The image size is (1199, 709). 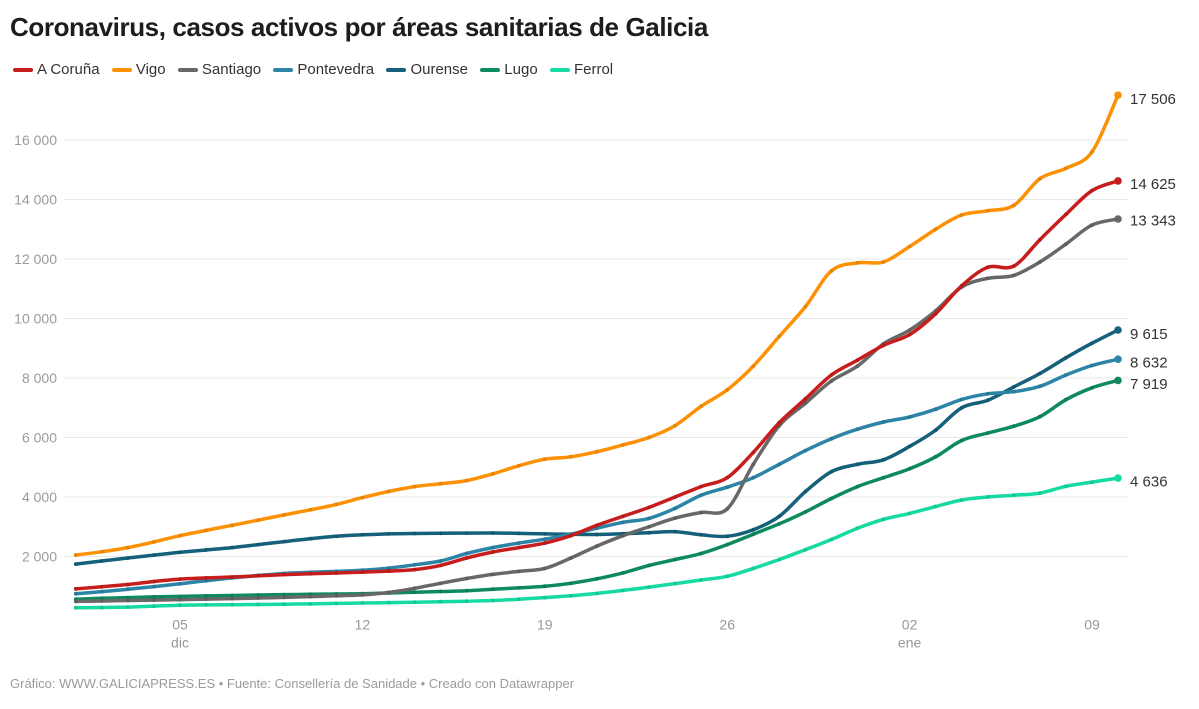 I want to click on svg-text: 10 000, so click(x=35, y=319).